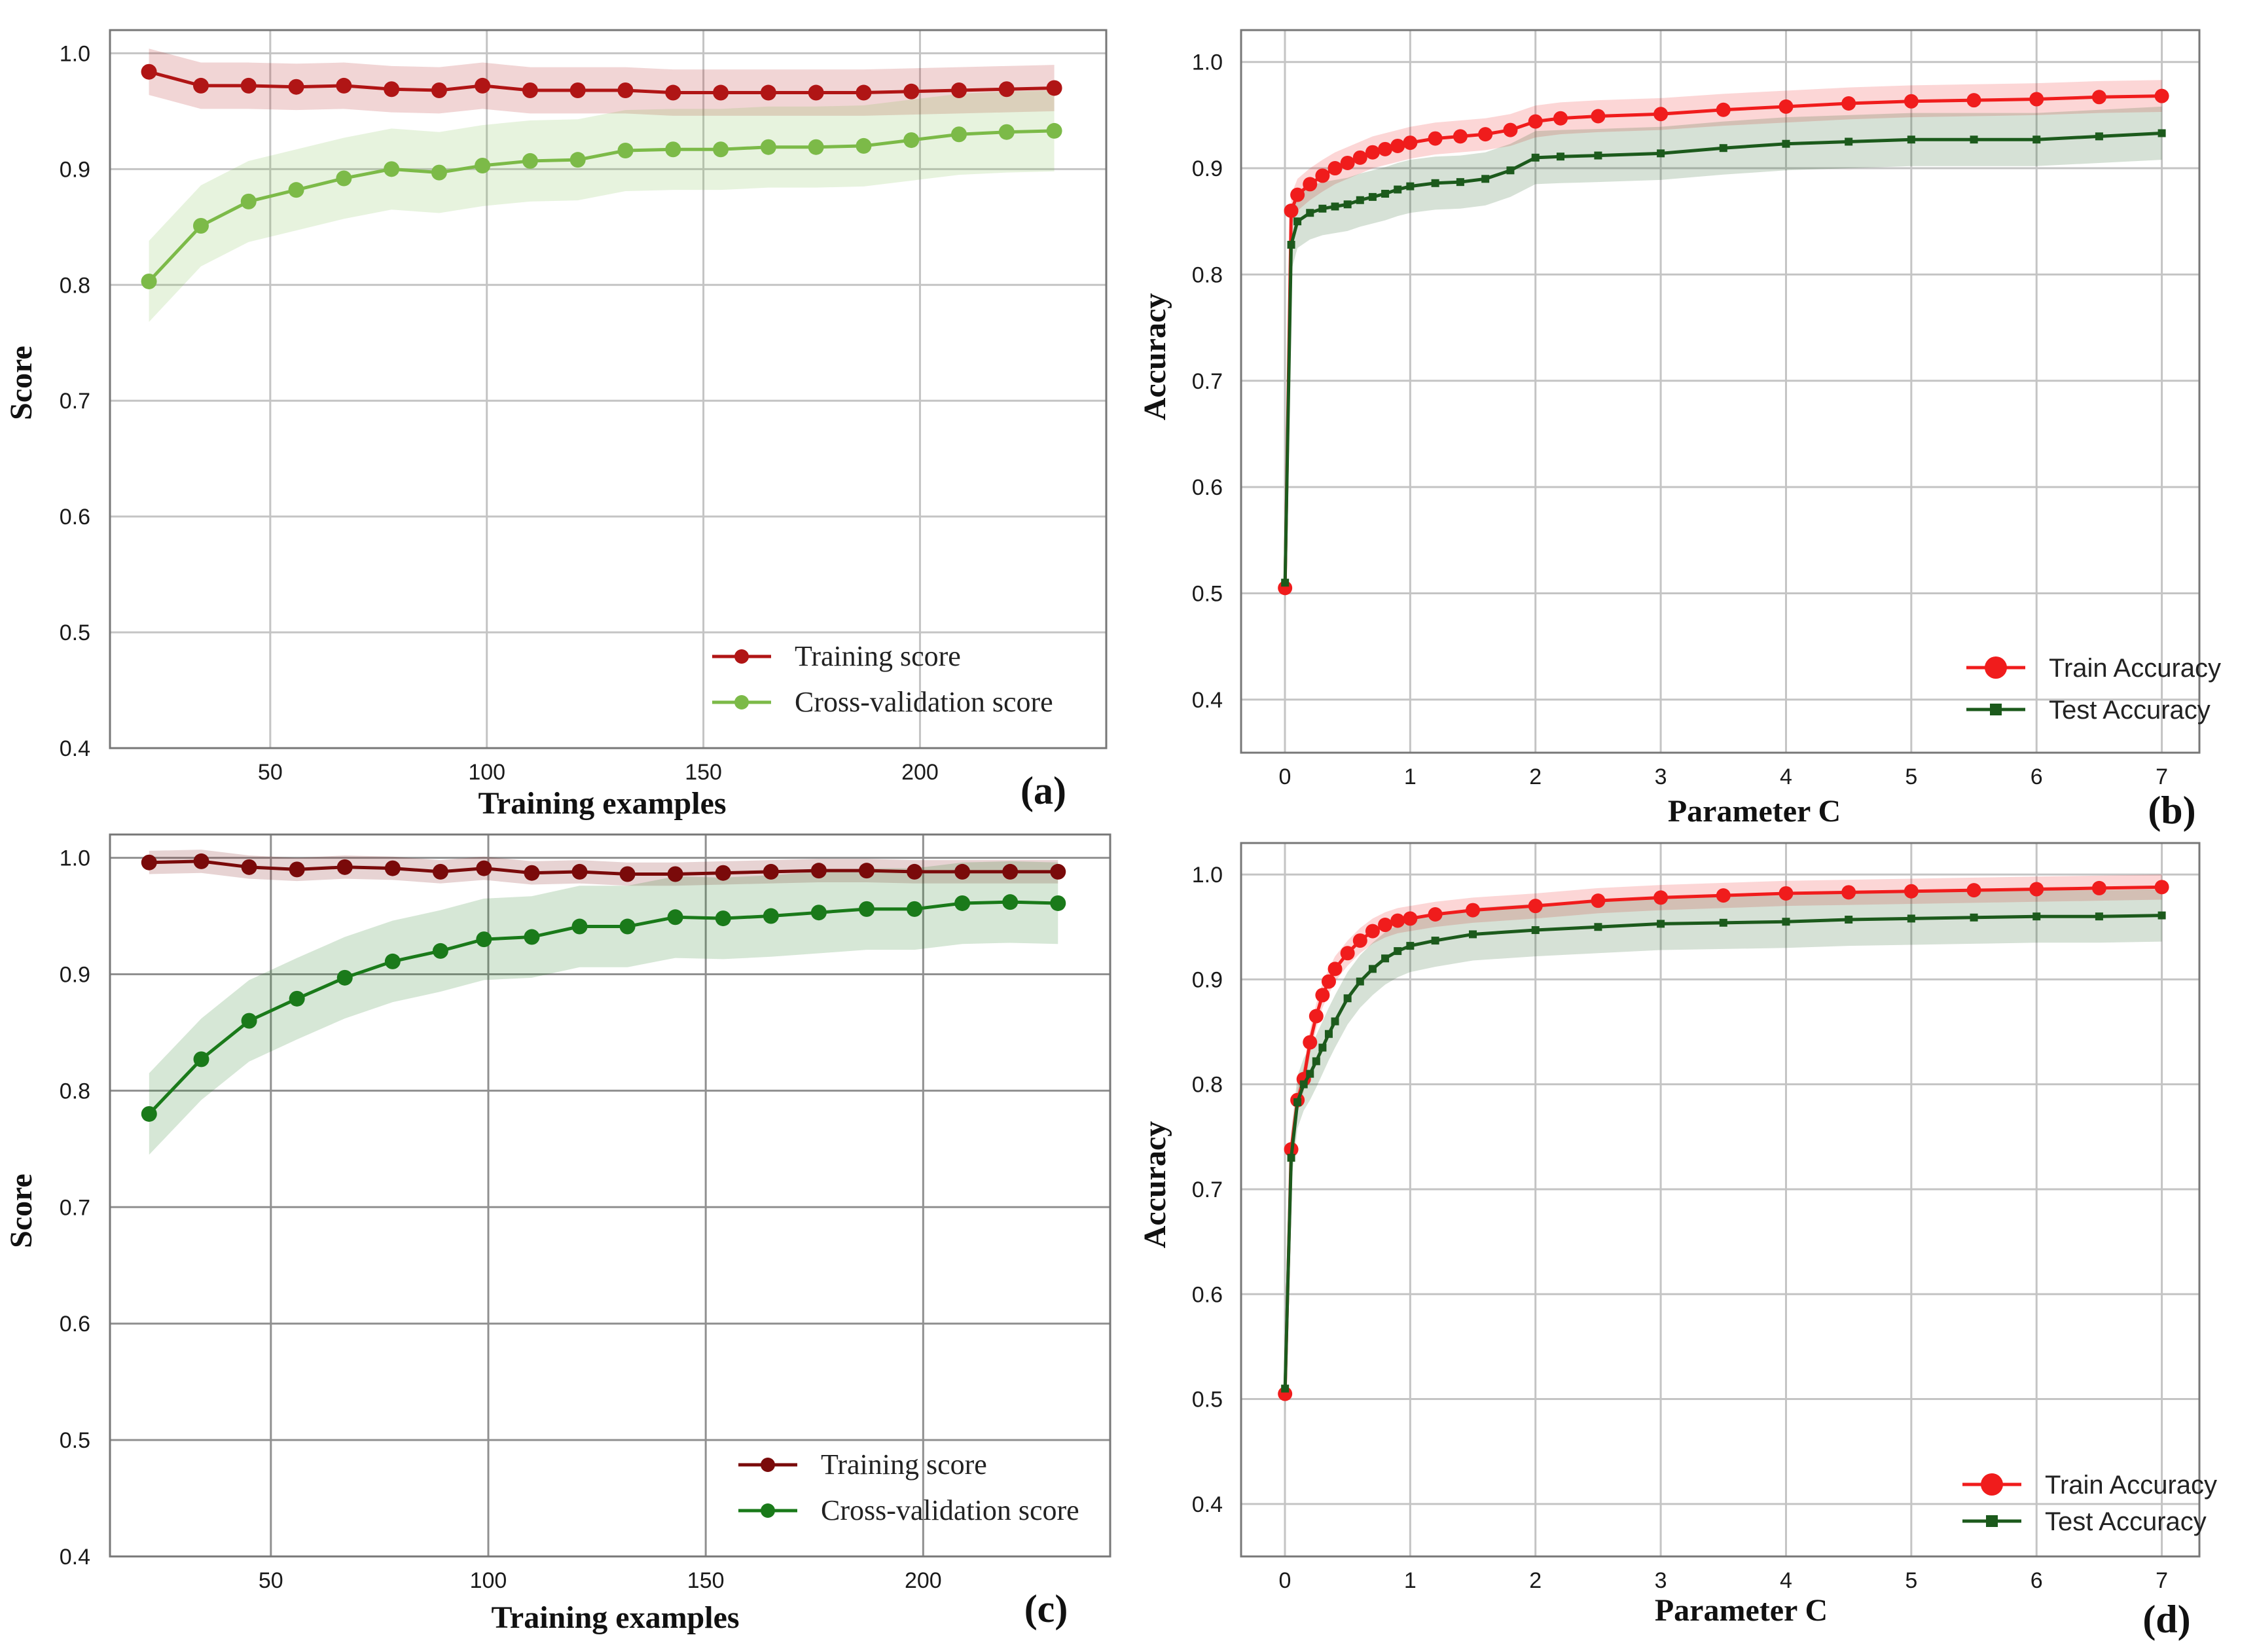 The height and width of the screenshot is (1652, 2257). Describe the element at coordinates (21, 383) in the screenshot. I see `y-axis-label: Score` at that location.